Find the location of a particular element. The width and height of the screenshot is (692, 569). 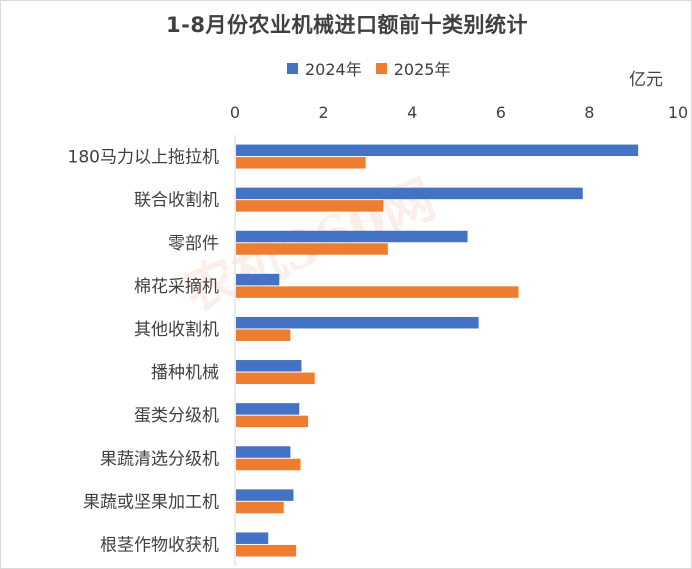

category-label: 播种机械 is located at coordinates (185, 373).